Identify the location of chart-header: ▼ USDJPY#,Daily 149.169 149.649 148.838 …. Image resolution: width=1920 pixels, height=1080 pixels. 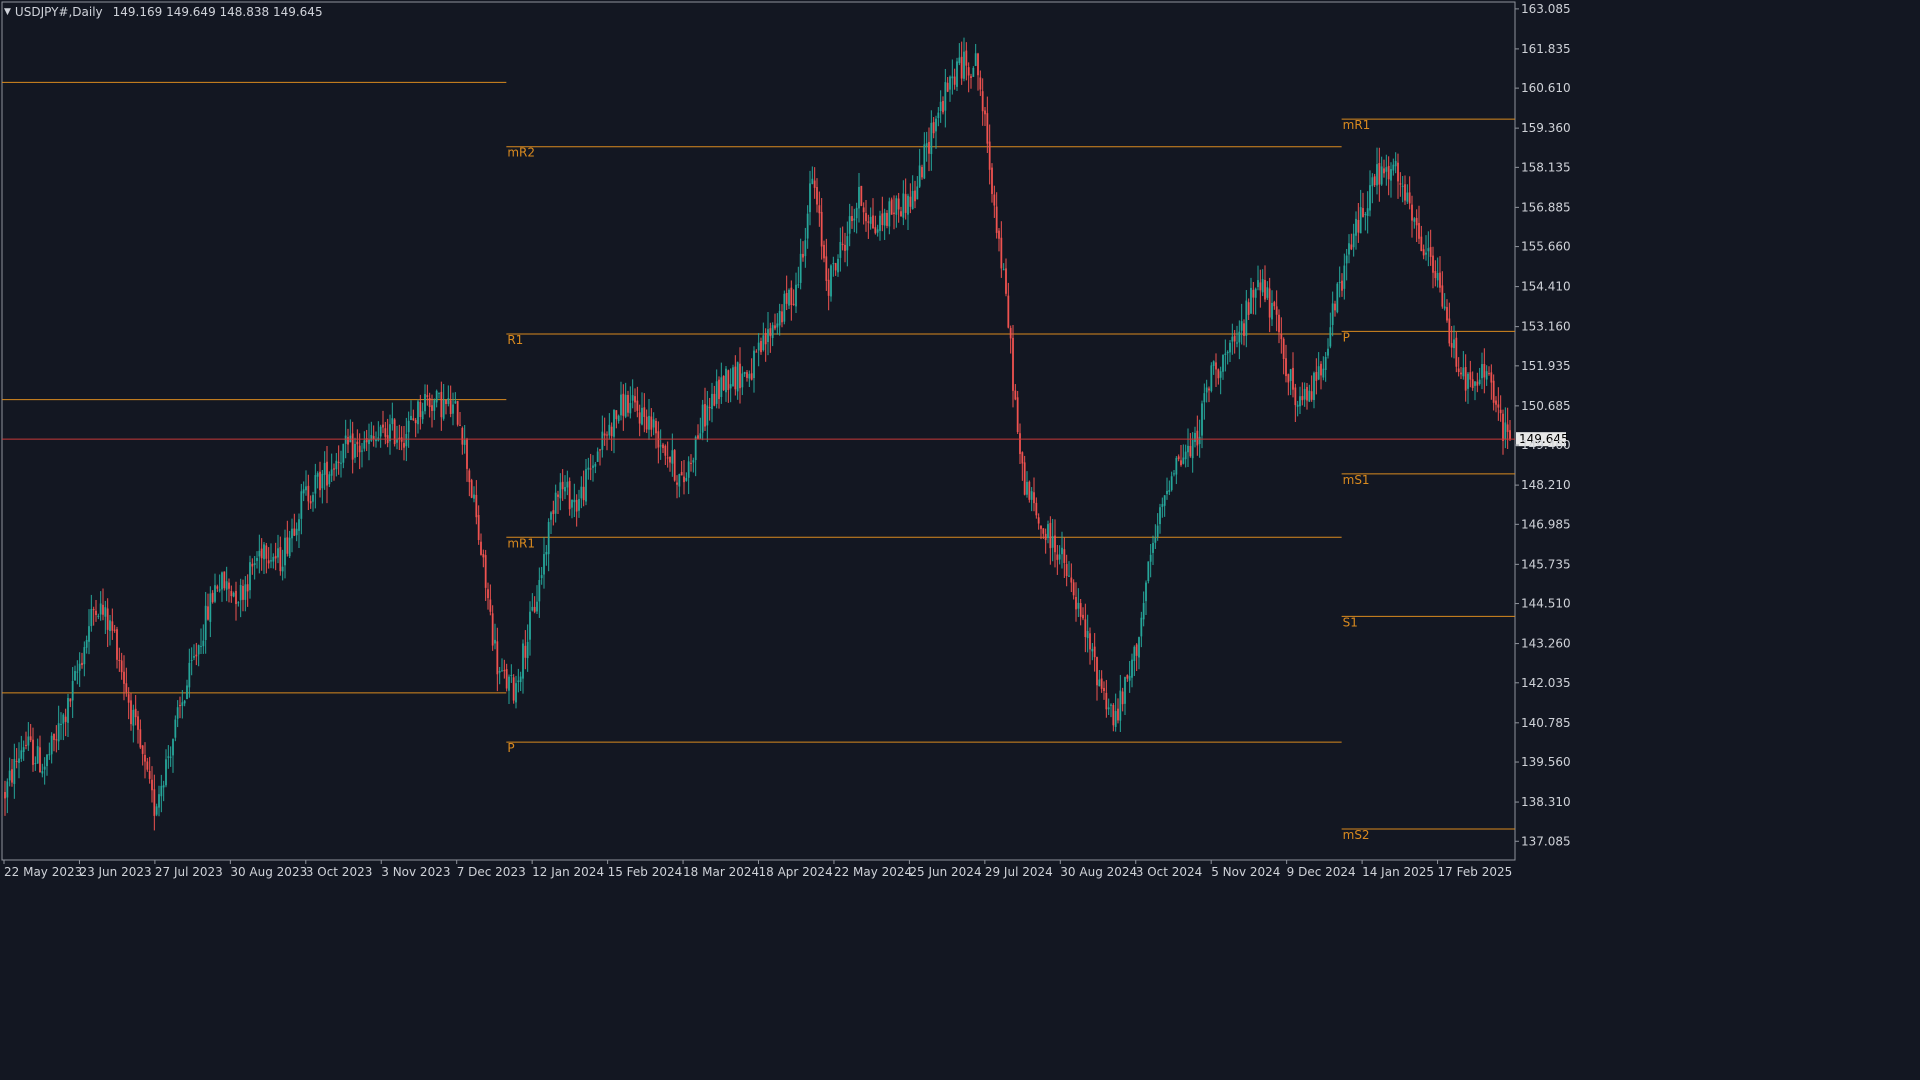
(163, 12).